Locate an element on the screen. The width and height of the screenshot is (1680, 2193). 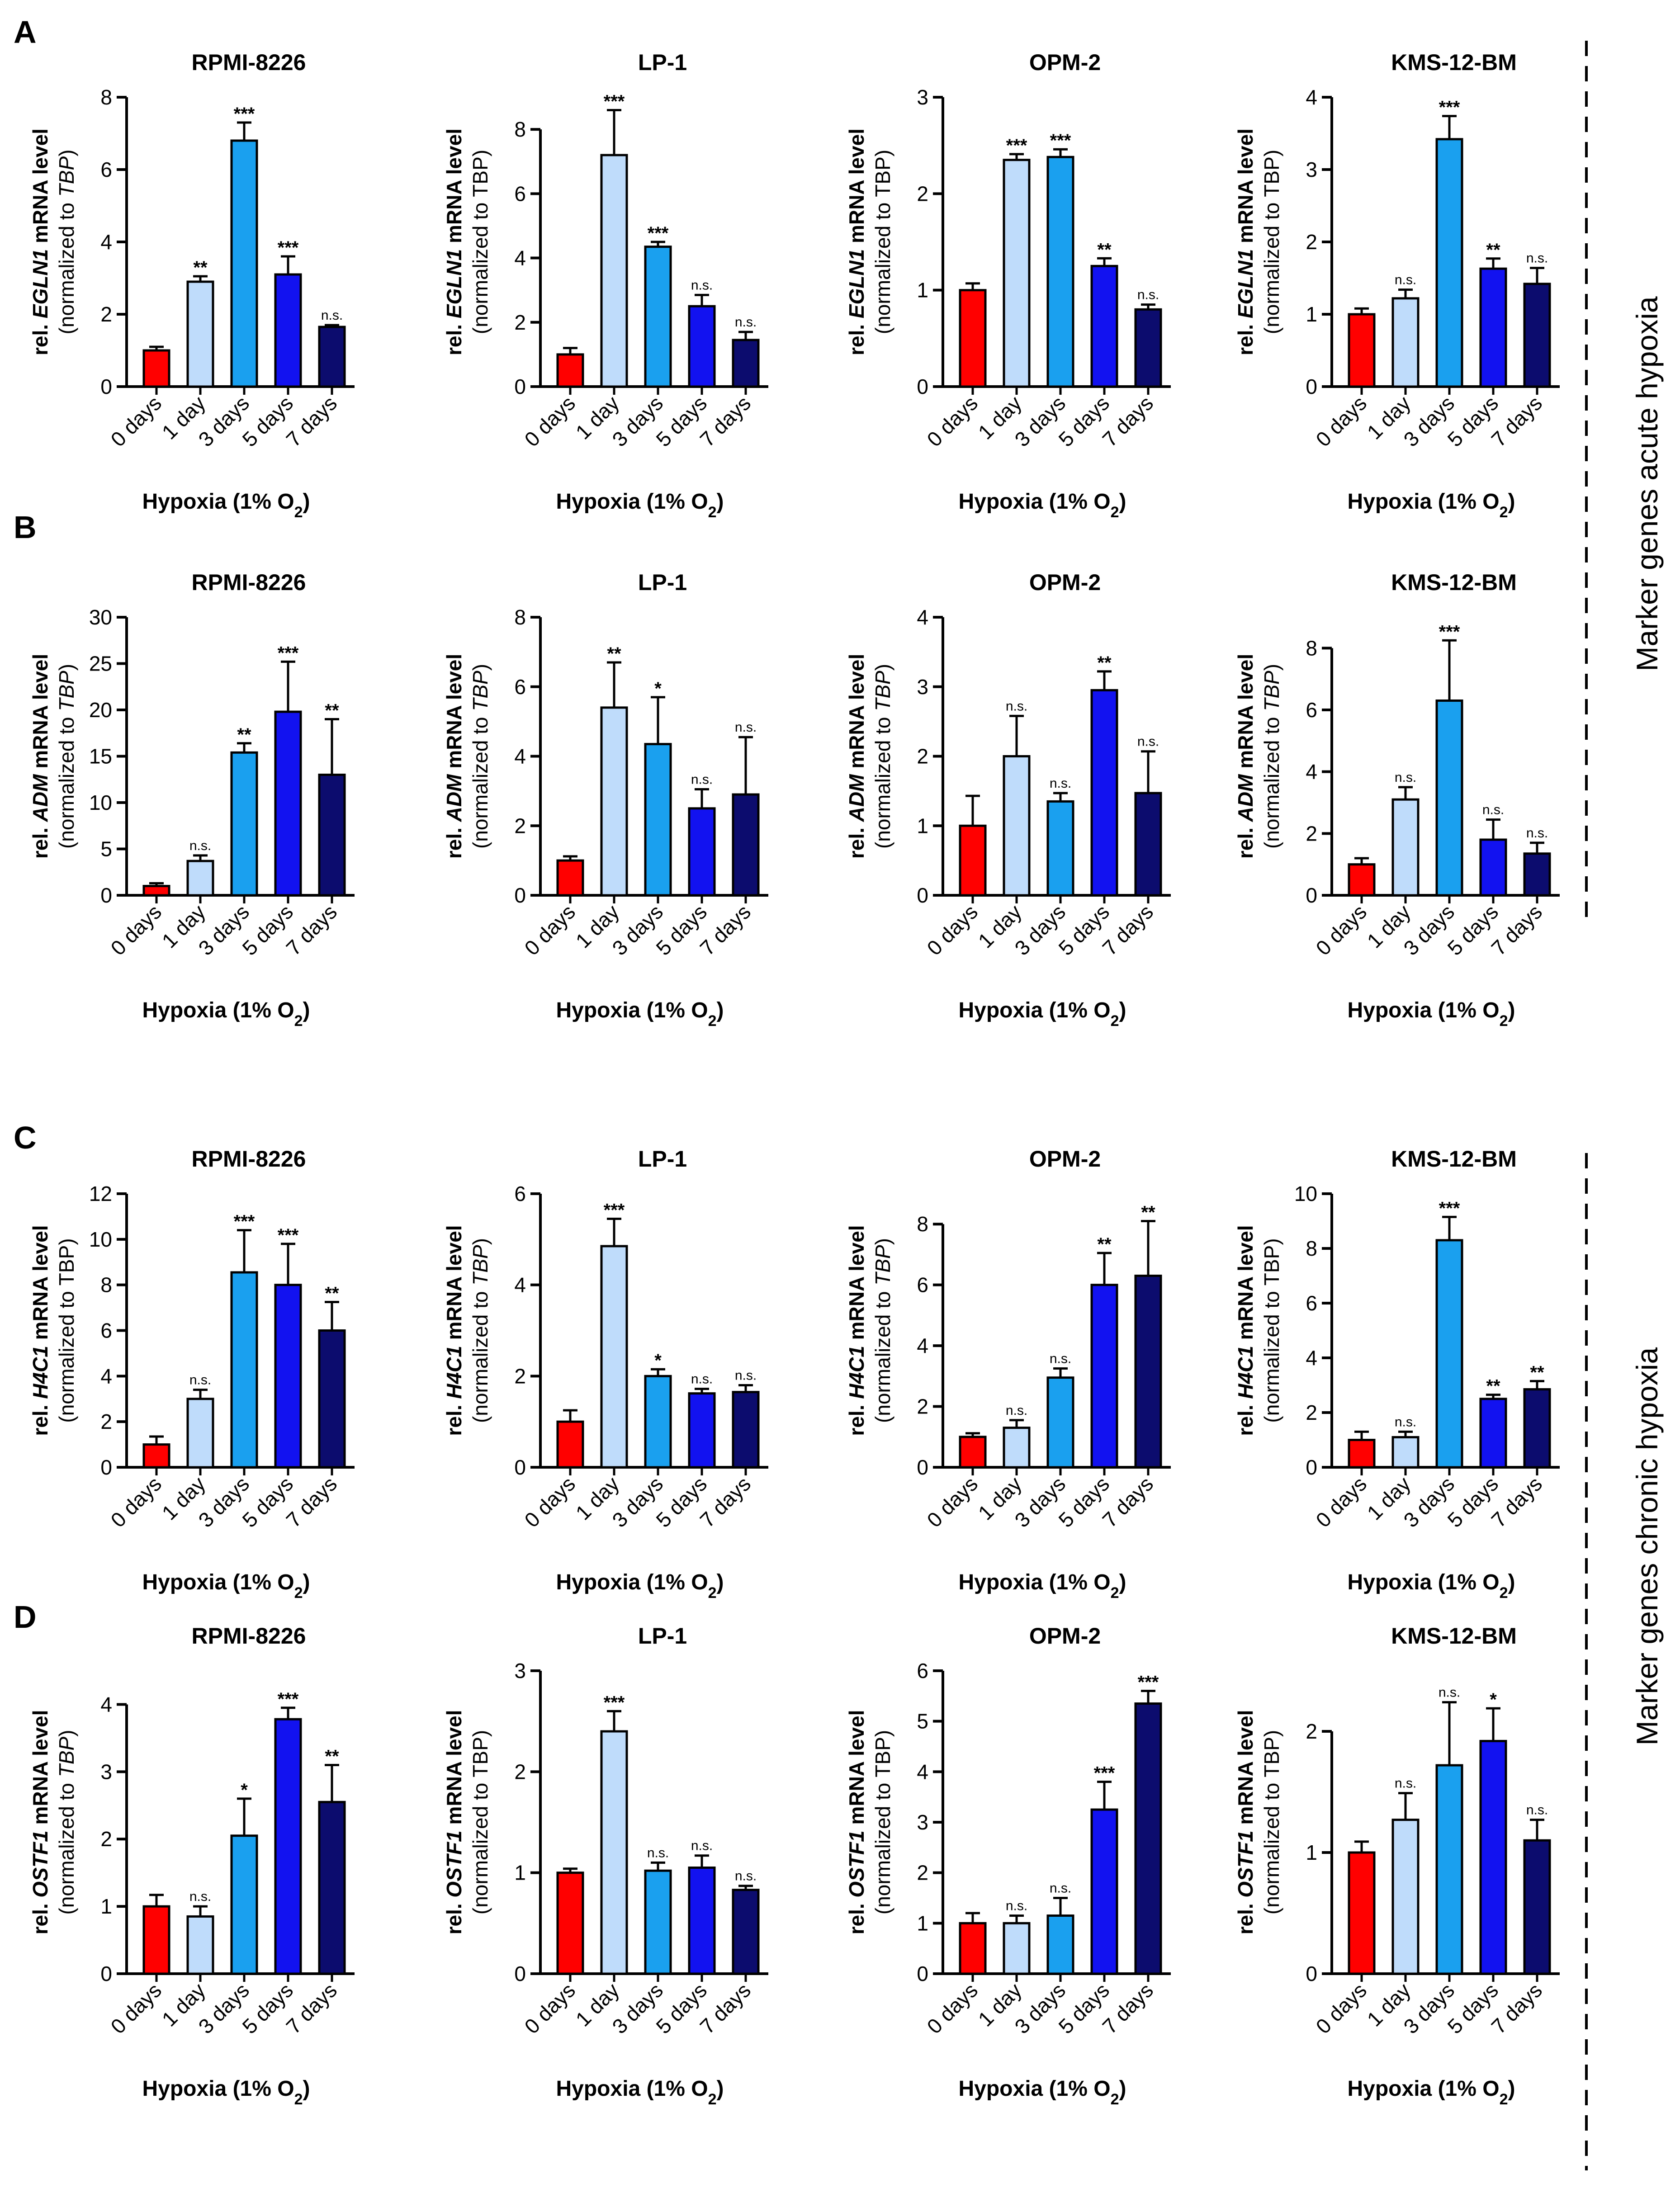
y-axis-label-norm: (normalized to TBP) is located at coordinates (882, 1822).